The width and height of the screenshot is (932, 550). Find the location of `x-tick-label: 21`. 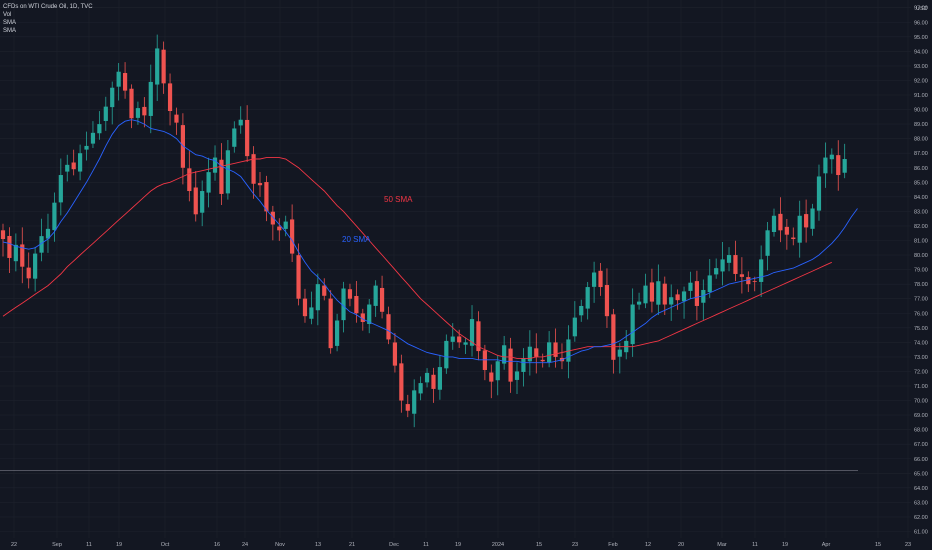

x-tick-label: 21 is located at coordinates (352, 545).